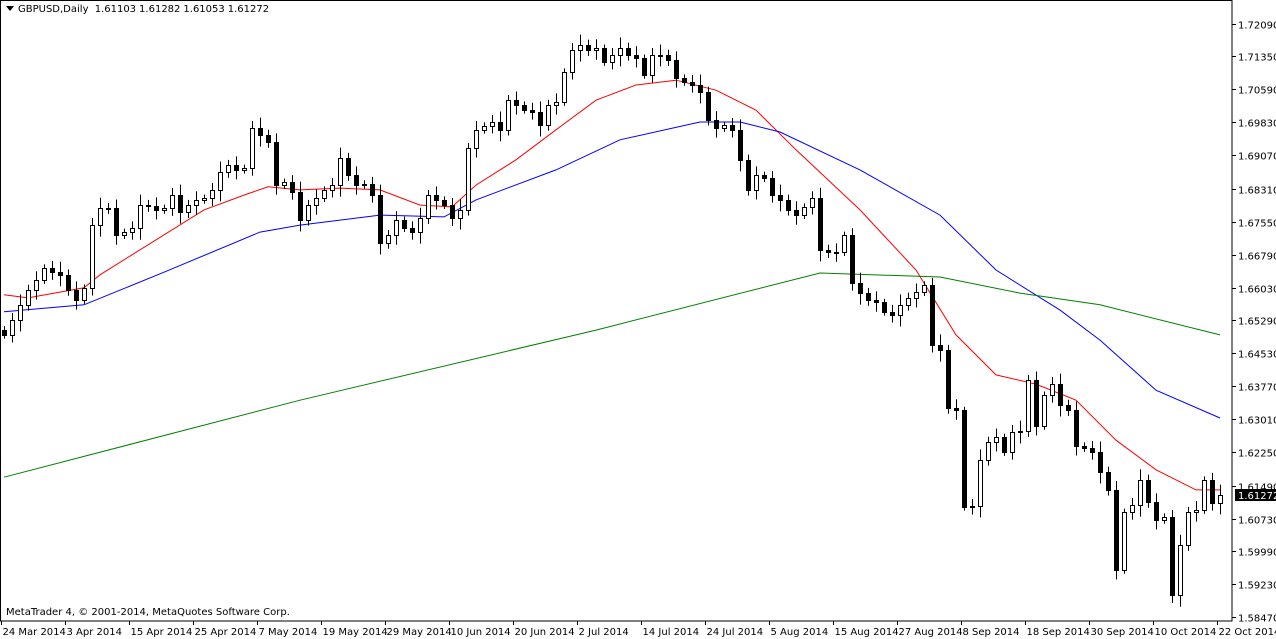  What do you see at coordinates (1122, 632) in the screenshot?
I see `x-tick-label: 30 Sep 2014` at bounding box center [1122, 632].